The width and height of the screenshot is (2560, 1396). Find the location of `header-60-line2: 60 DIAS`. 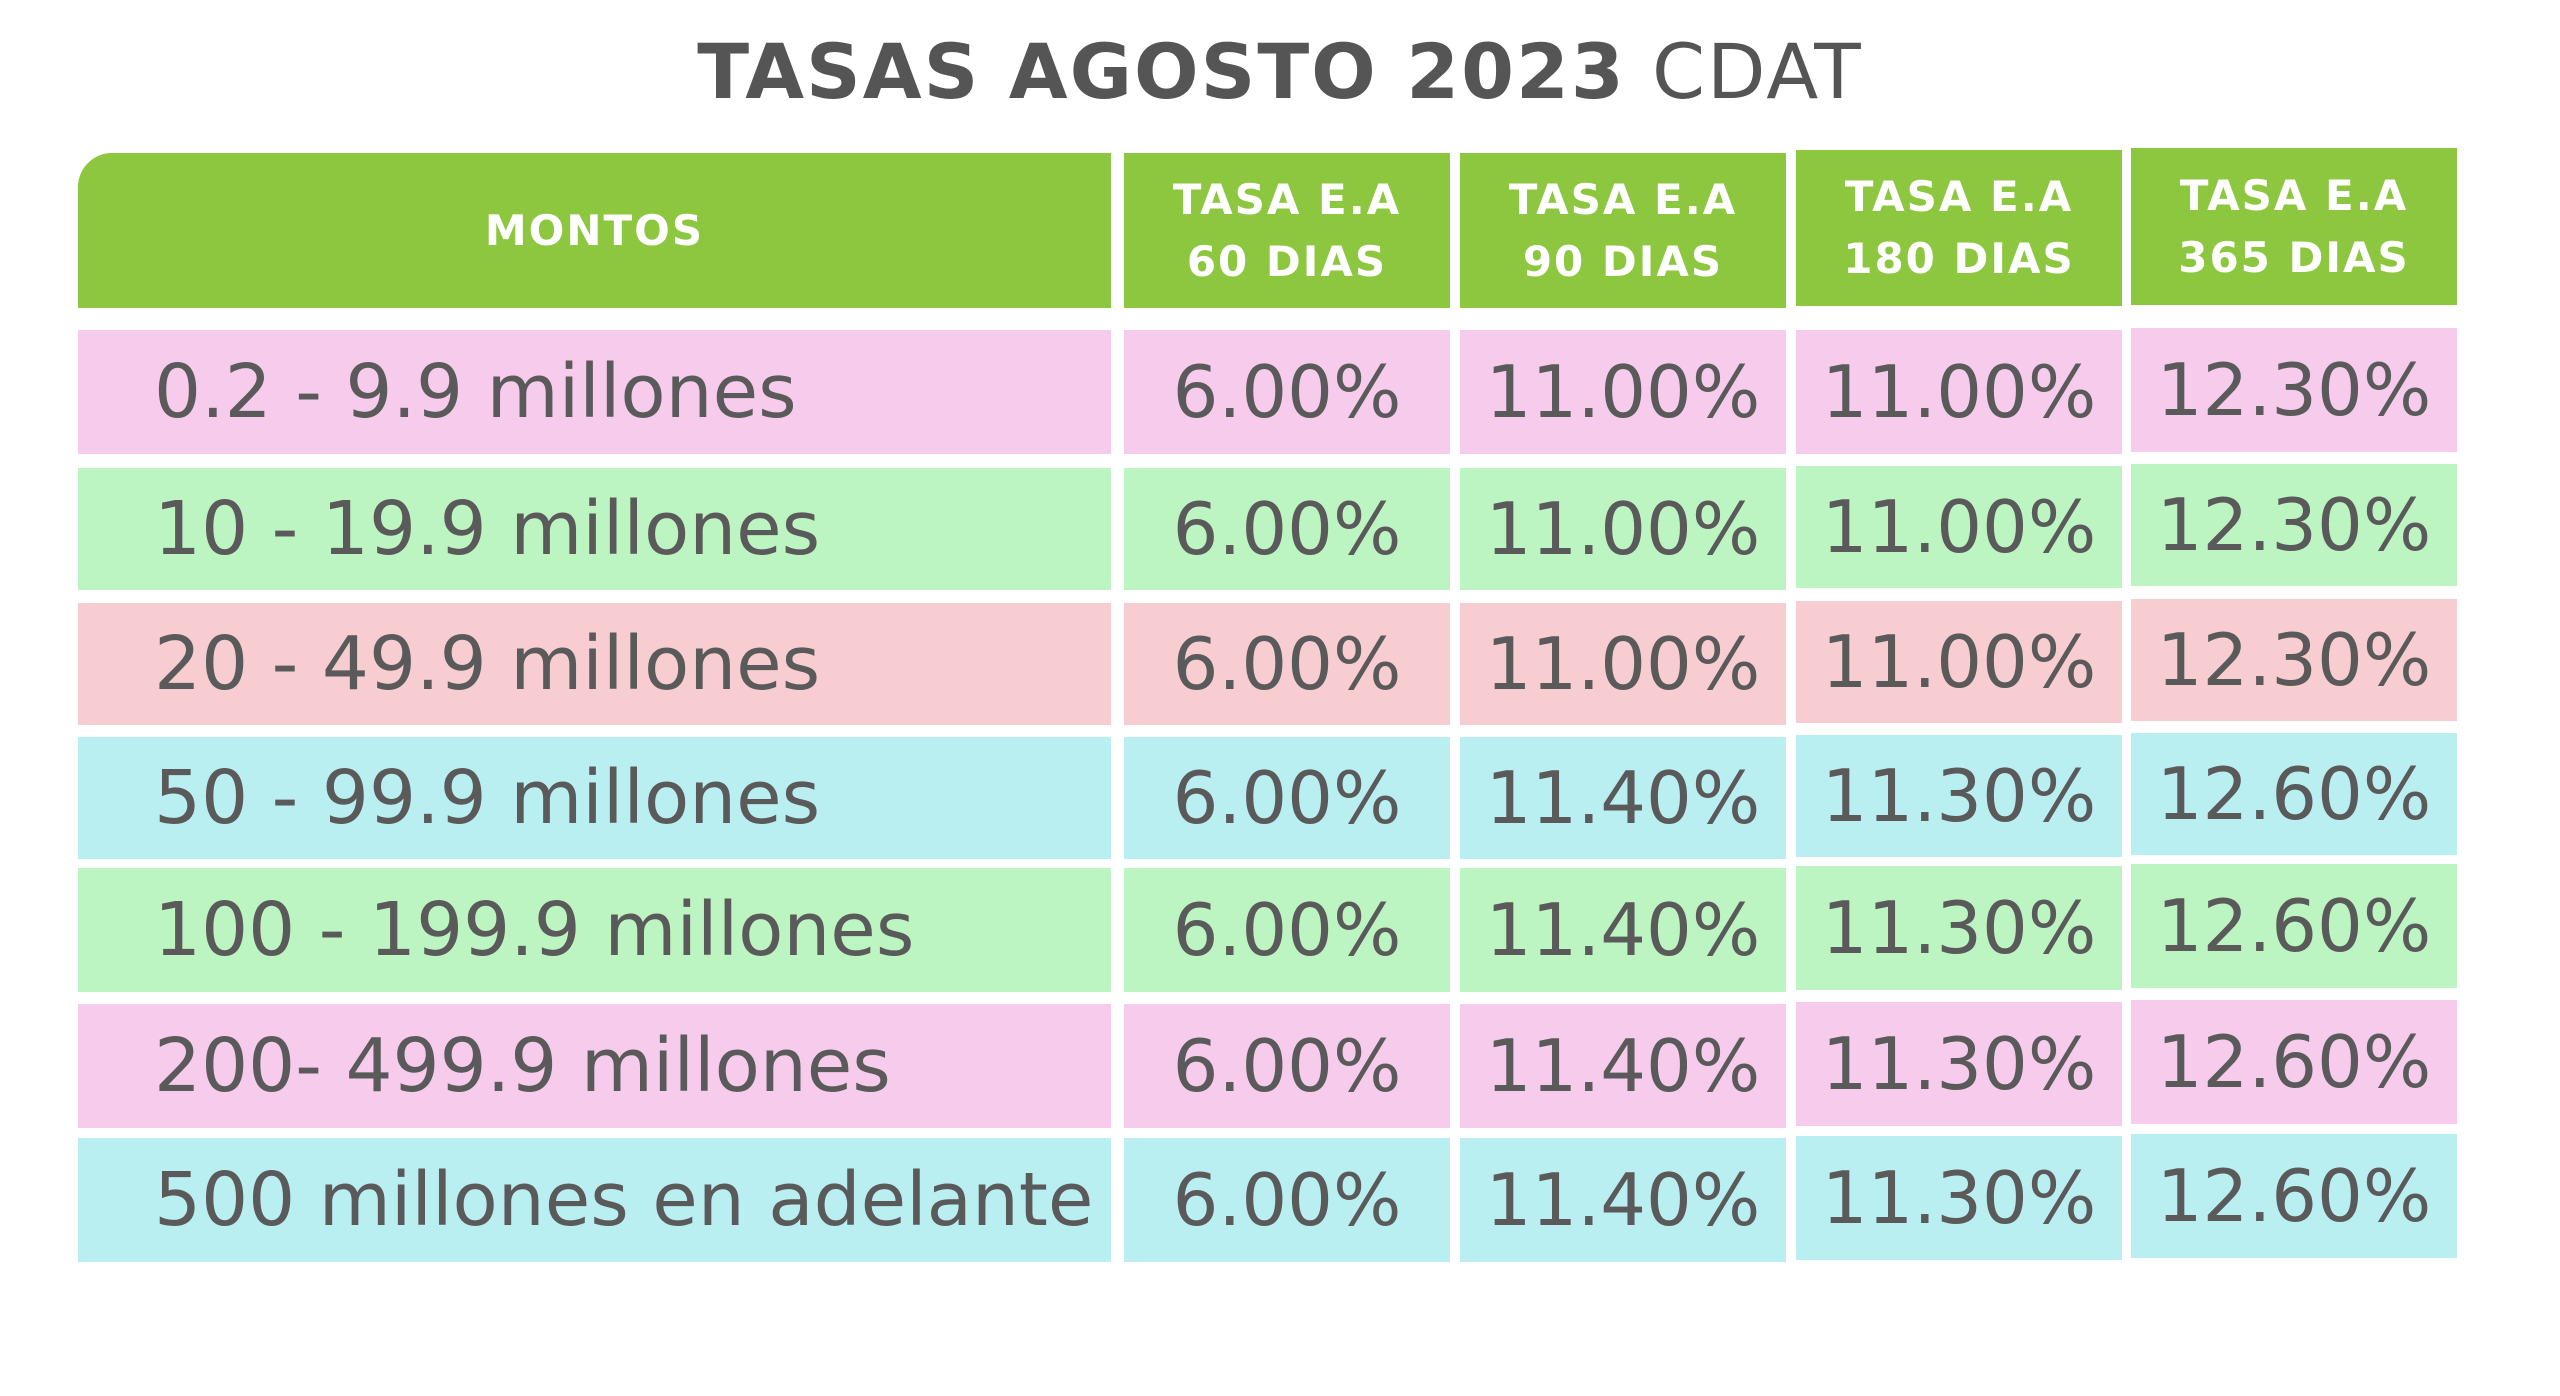

header-60-line2: 60 DIAS is located at coordinates (1287, 261).